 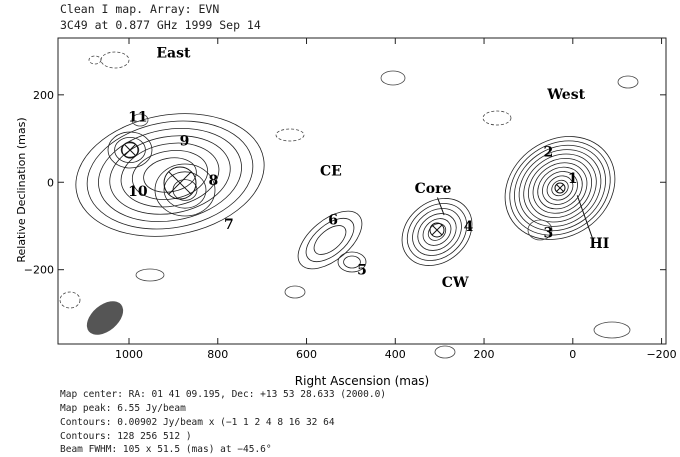 What do you see at coordinates (585, 217) in the screenshot?
I see `hi-pointer` at bounding box center [585, 217].